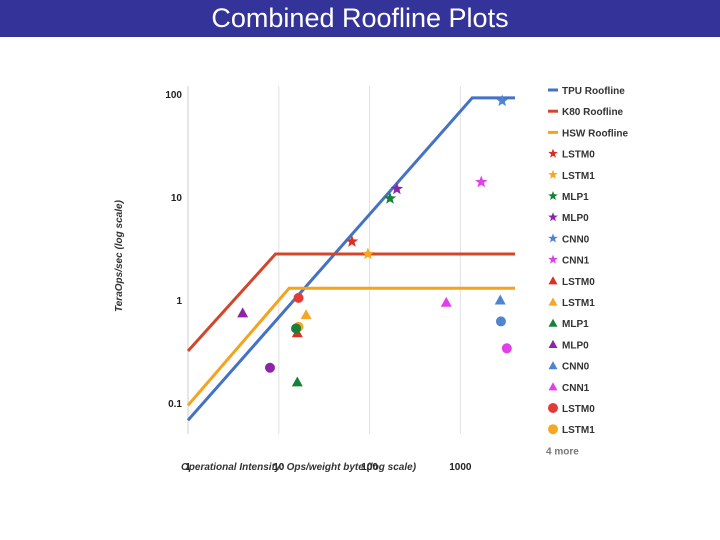 This screenshot has width=720, height=540. Describe the element at coordinates (352, 241) in the screenshot. I see `lstm0-star-point` at that location.